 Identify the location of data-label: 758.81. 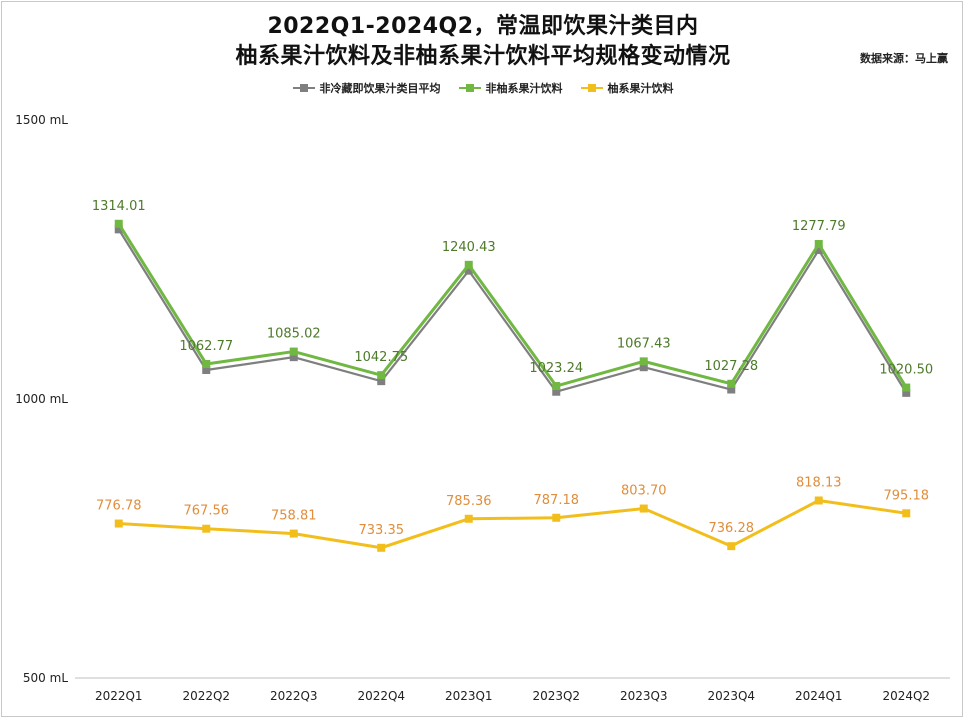
(294, 516).